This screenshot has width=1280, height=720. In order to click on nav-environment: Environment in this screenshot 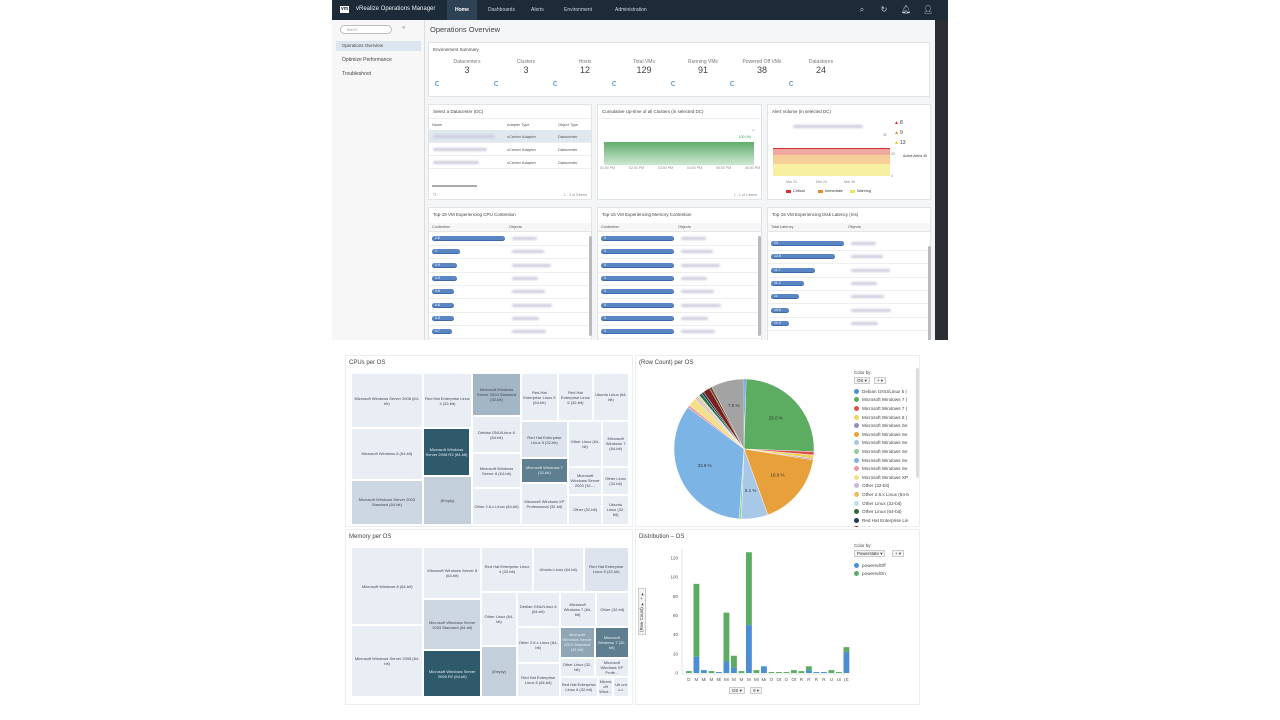, I will do `click(578, 10)`.